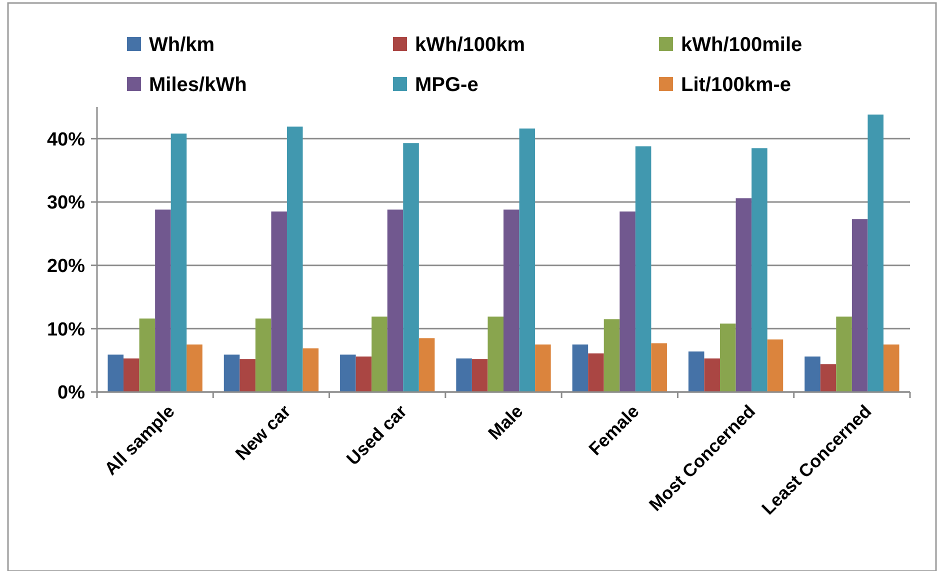  Describe the element at coordinates (66, 139) in the screenshot. I see `y-tick-label: 40%` at that location.